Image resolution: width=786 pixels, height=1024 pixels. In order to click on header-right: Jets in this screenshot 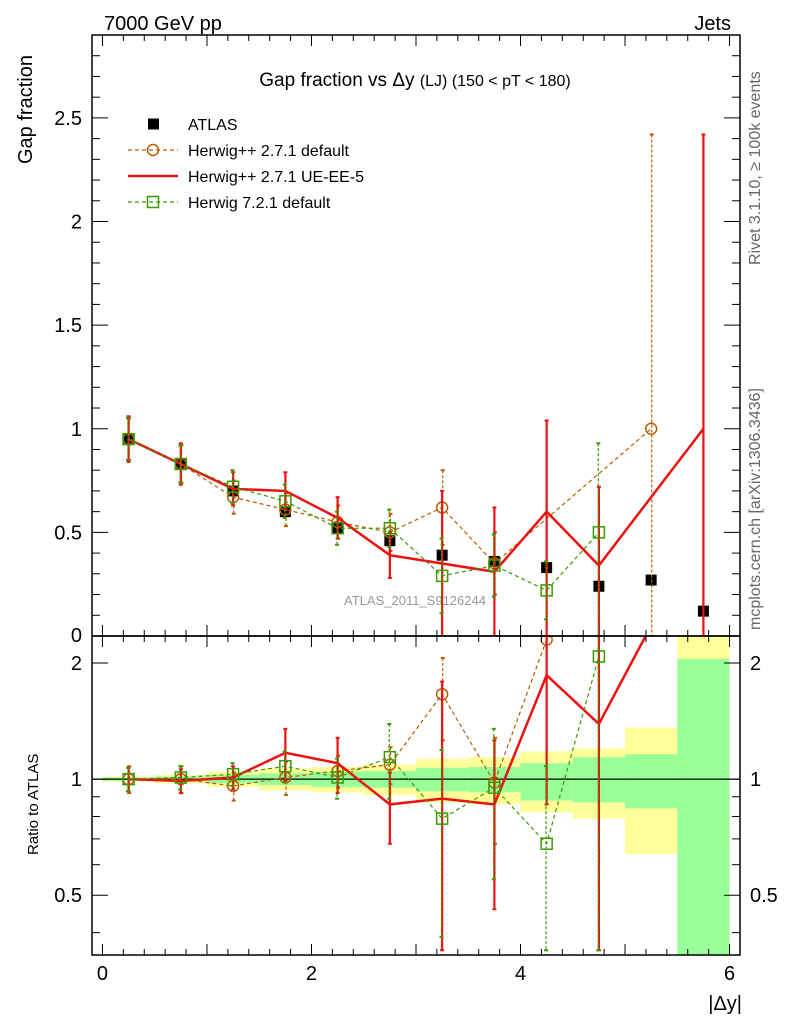, I will do `click(712, 24)`.